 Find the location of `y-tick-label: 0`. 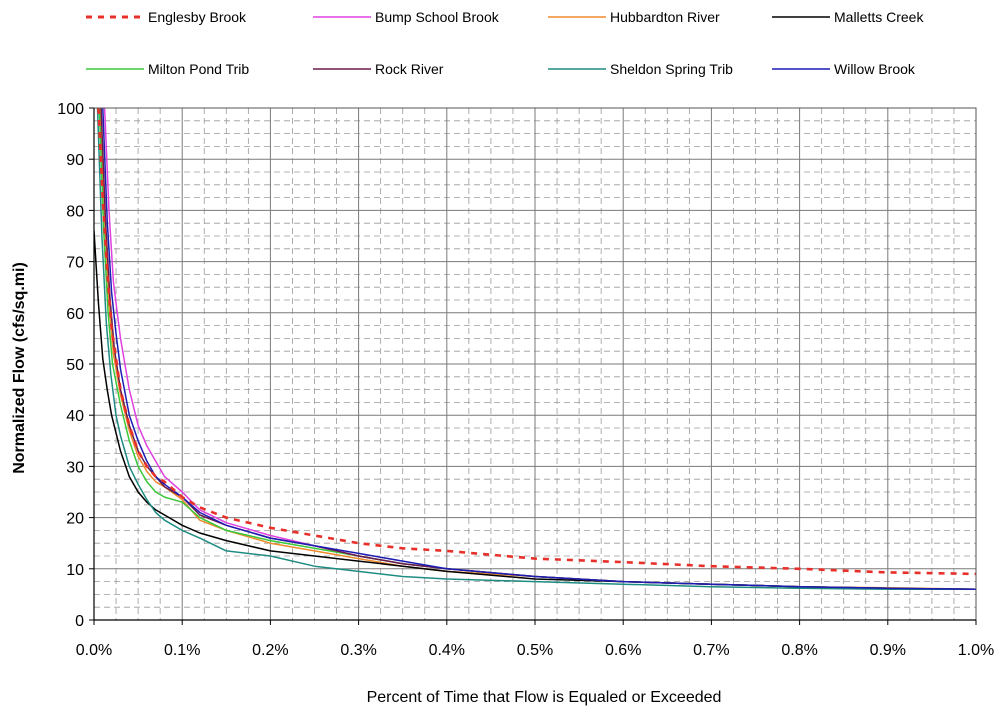

y-tick-label: 0 is located at coordinates (79, 621).